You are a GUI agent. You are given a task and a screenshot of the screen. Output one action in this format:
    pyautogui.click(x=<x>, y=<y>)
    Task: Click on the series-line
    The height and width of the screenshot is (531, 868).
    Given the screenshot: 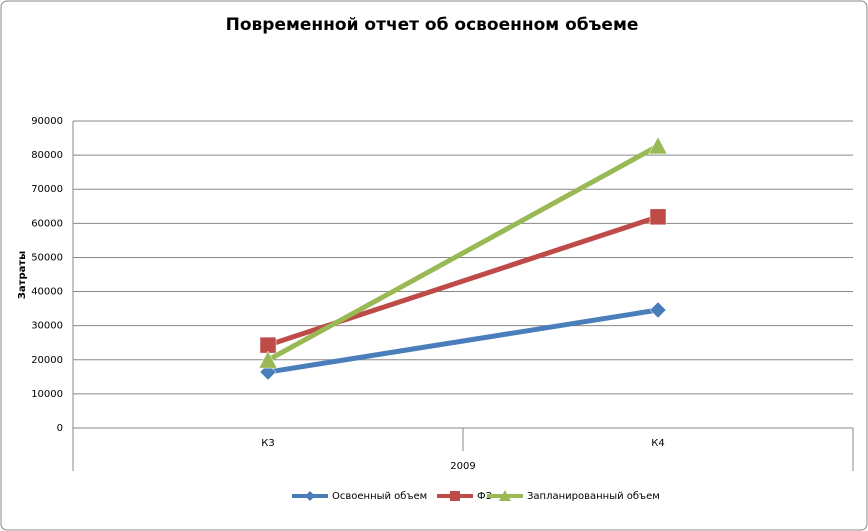 What is the action you would take?
    pyautogui.click(x=463, y=341)
    